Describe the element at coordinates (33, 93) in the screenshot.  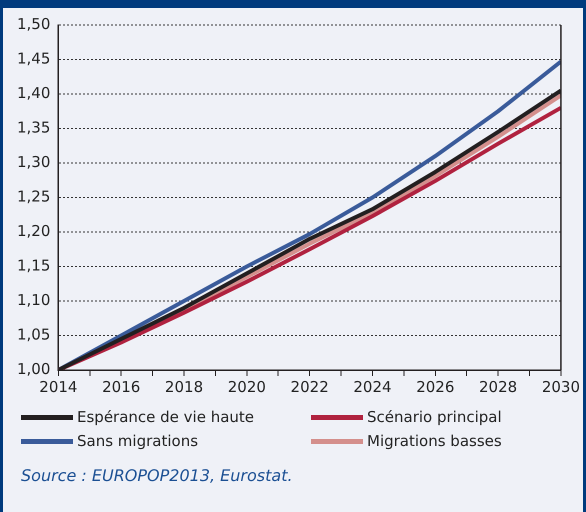
I see `y-tick-label: 1,40` at that location.